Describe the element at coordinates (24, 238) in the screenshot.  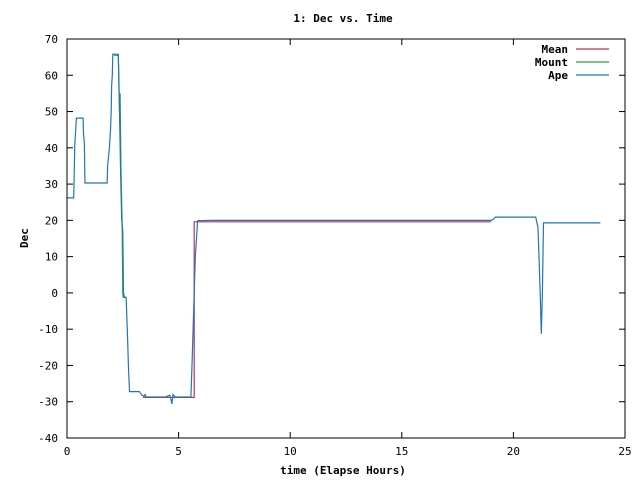
I see `y-axis-label: Dec` at that location.